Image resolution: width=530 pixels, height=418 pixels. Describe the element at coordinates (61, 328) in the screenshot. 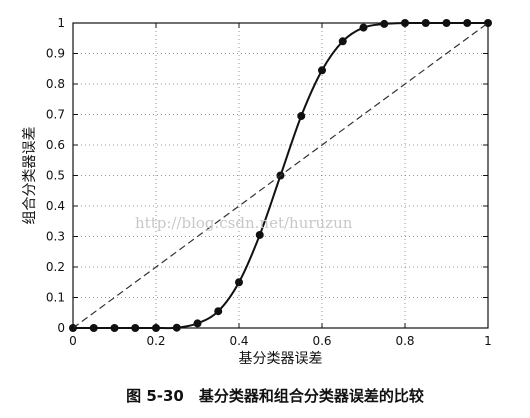

I see `y-tick-label: 0` at that location.